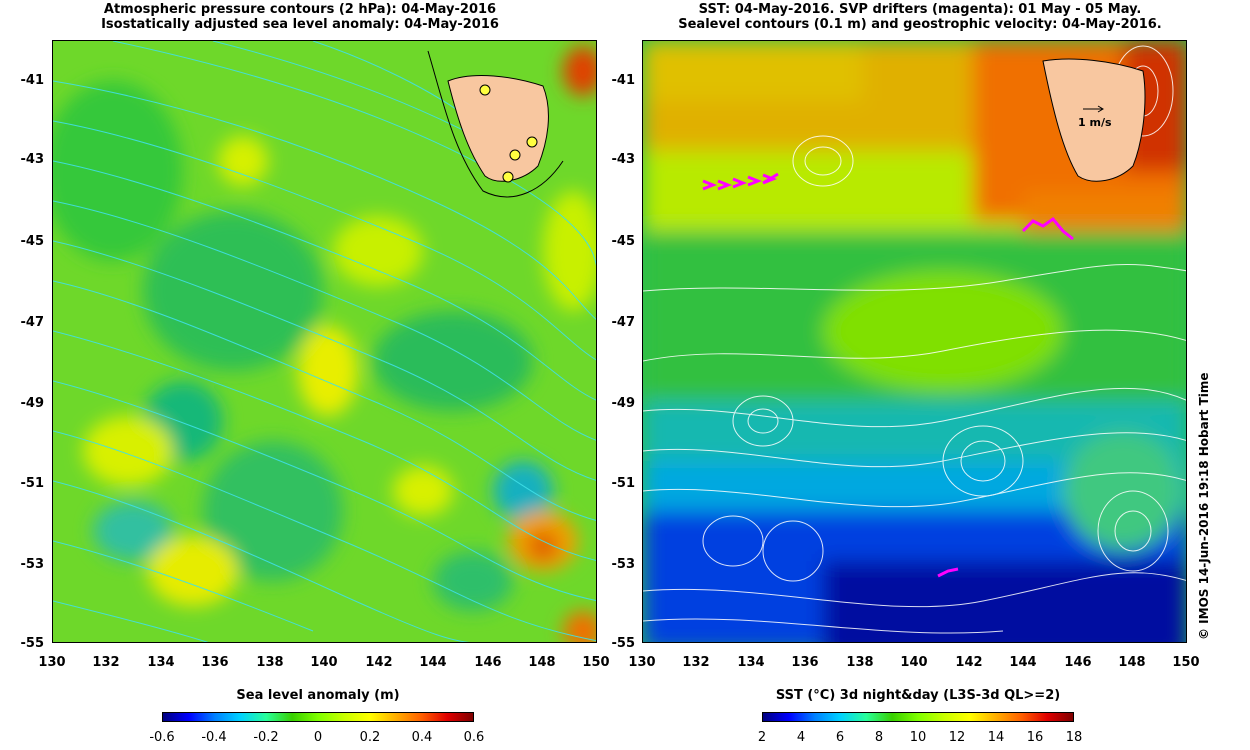 Image resolution: width=1250 pixels, height=750 pixels. Describe the element at coordinates (918, 737) in the screenshot. I see `colorbar-tick: 10` at that location.